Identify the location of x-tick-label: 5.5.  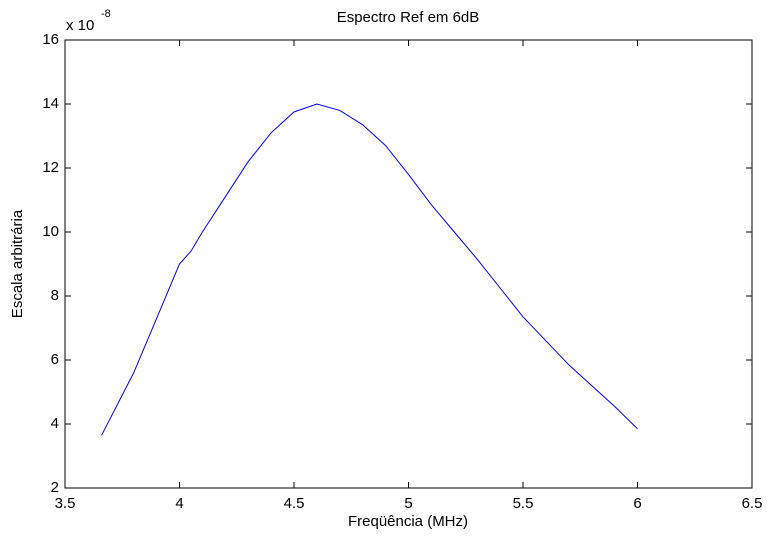
(523, 503).